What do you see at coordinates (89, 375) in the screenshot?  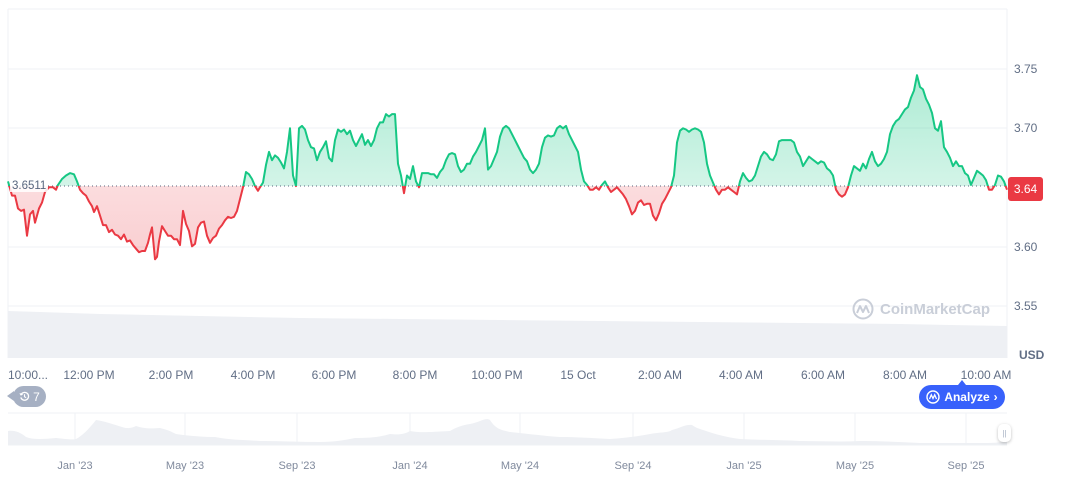 I see `x-tick-label: 12:00 PM` at bounding box center [89, 375].